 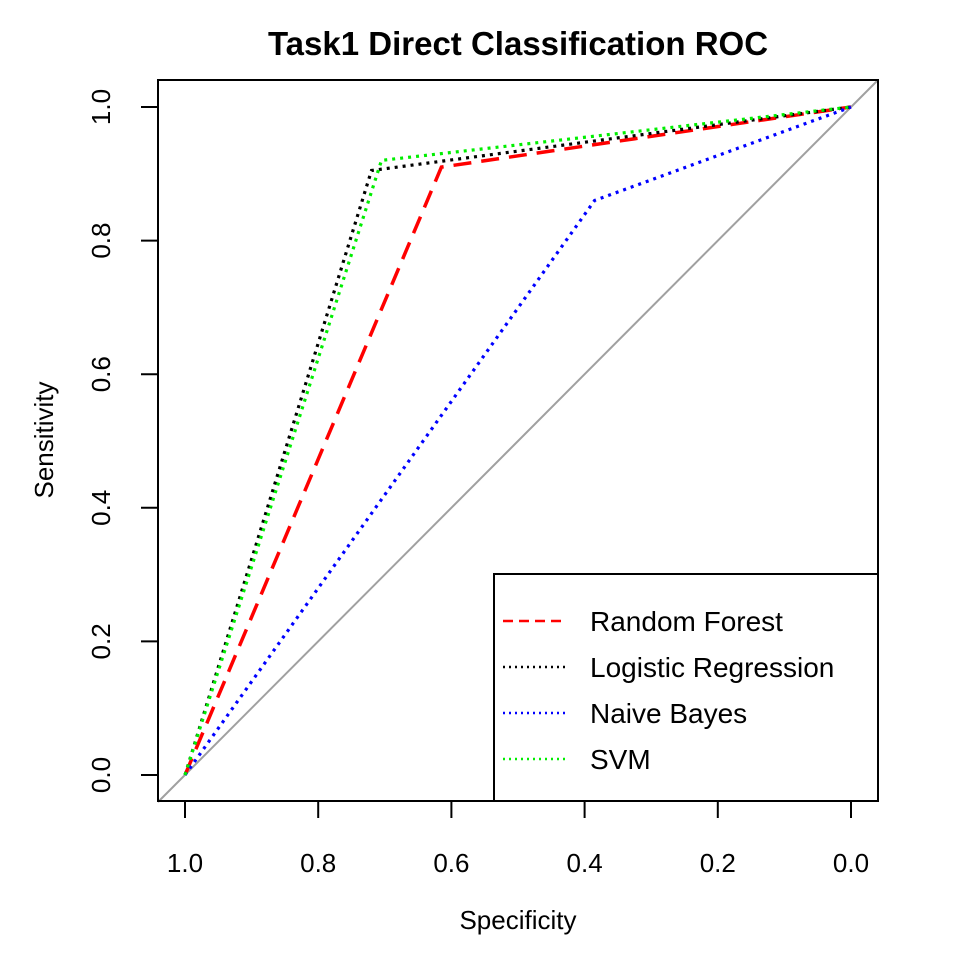 I want to click on y-axis: 0.0 0.2 0.4 0.6 0.8 1.0, so click(x=122, y=441).